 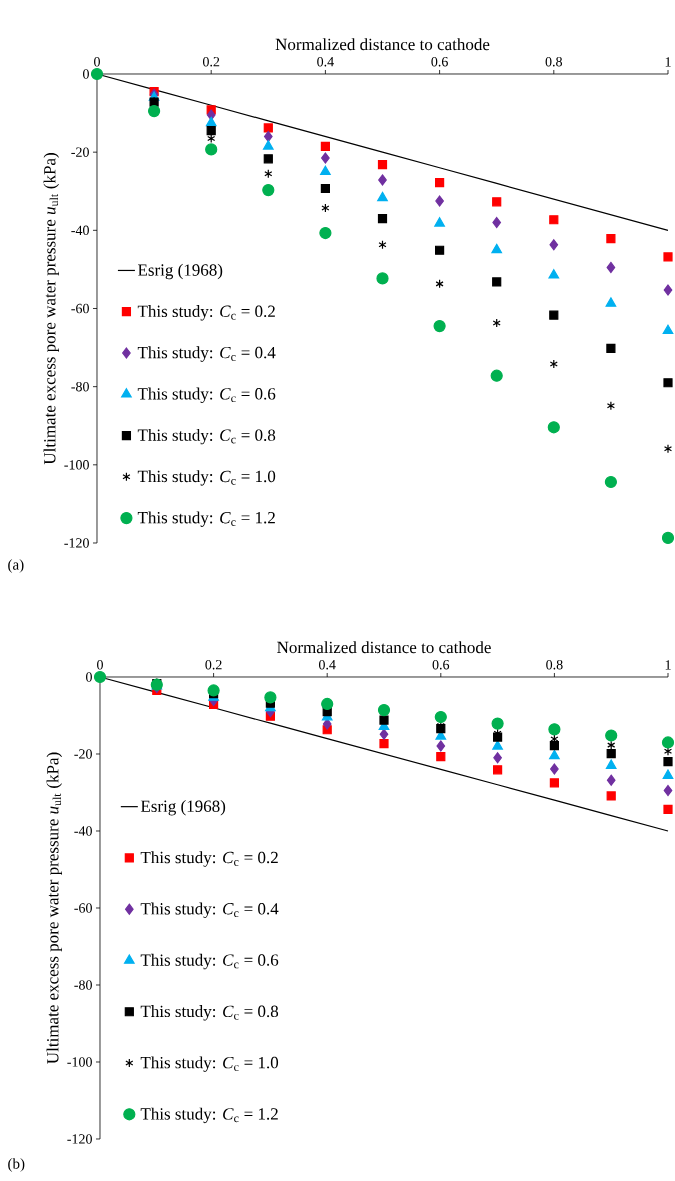 What do you see at coordinates (16, 566) in the screenshot?
I see `text: (a)` at bounding box center [16, 566].